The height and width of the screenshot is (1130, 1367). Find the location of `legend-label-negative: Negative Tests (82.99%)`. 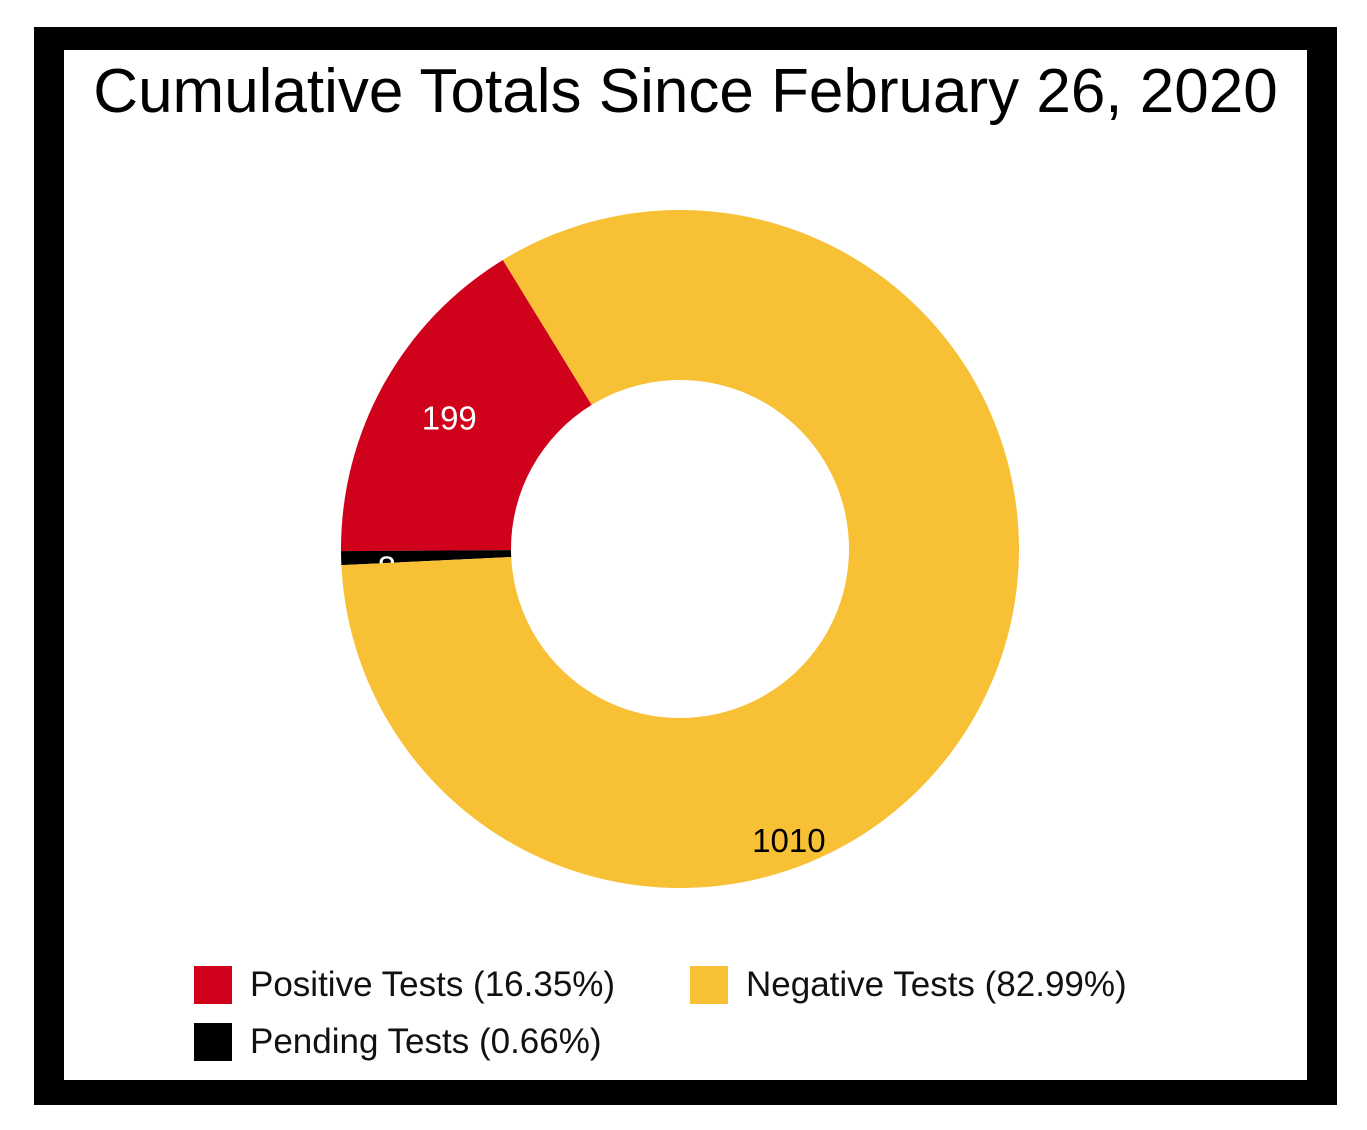

legend-label-negative: Negative Tests (82.99%) is located at coordinates (936, 984).